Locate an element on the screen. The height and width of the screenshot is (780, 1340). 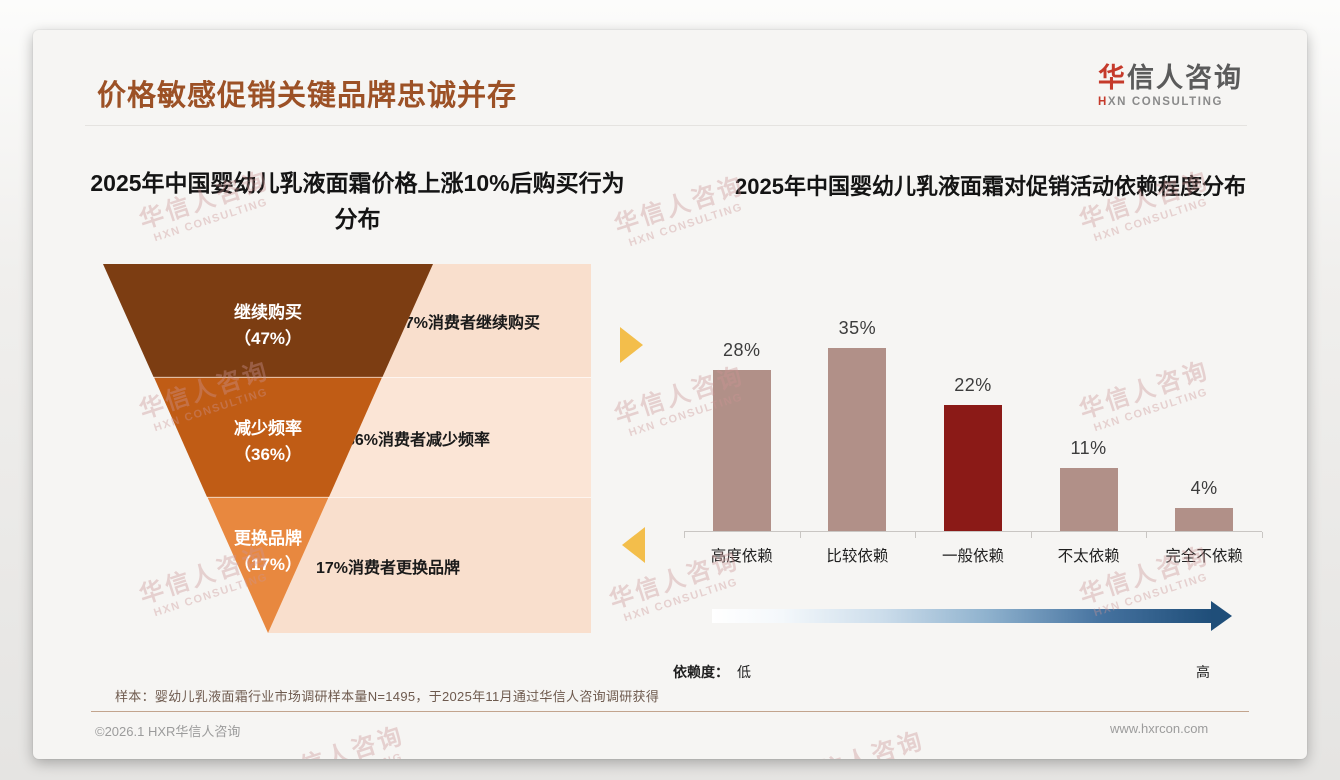
funnel-chart: 继续购买 （47%） 减少频率 （36%） 更换品牌 （17%） is located at coordinates (268, 448).